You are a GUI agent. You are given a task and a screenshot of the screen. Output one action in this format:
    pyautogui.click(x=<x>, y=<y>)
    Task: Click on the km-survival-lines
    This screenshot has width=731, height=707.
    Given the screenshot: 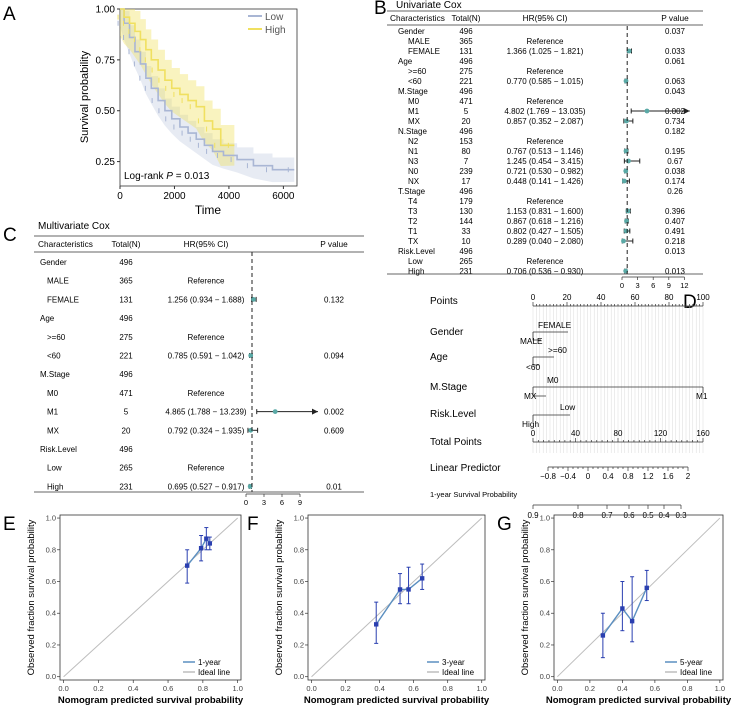 What is the action you would take?
    pyautogui.click(x=206, y=90)
    